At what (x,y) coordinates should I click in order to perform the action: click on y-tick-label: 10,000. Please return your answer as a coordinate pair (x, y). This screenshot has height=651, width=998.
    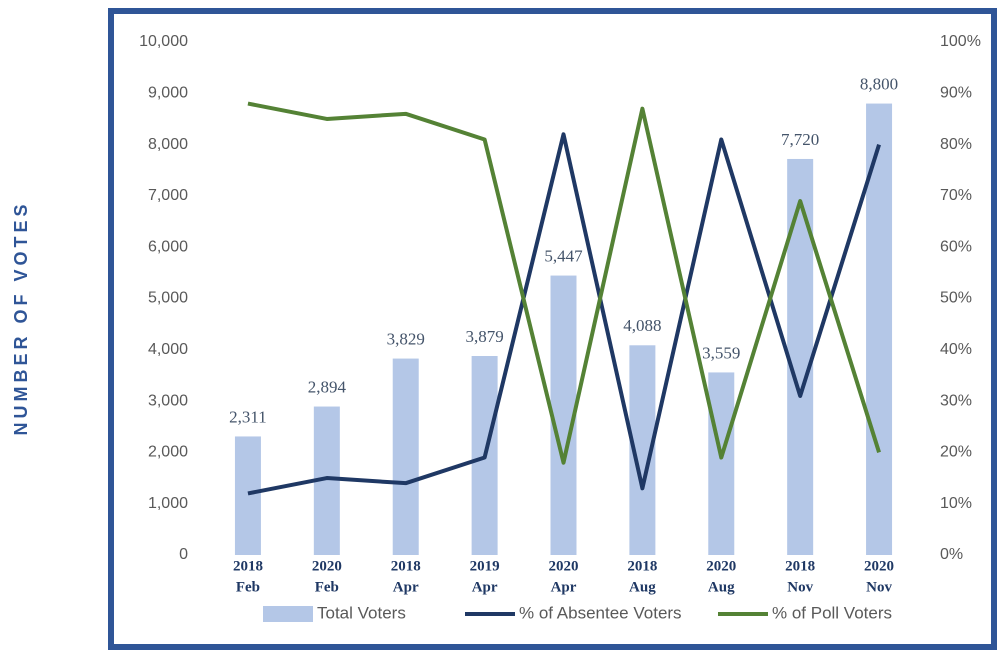
    Looking at the image, I should click on (163, 41).